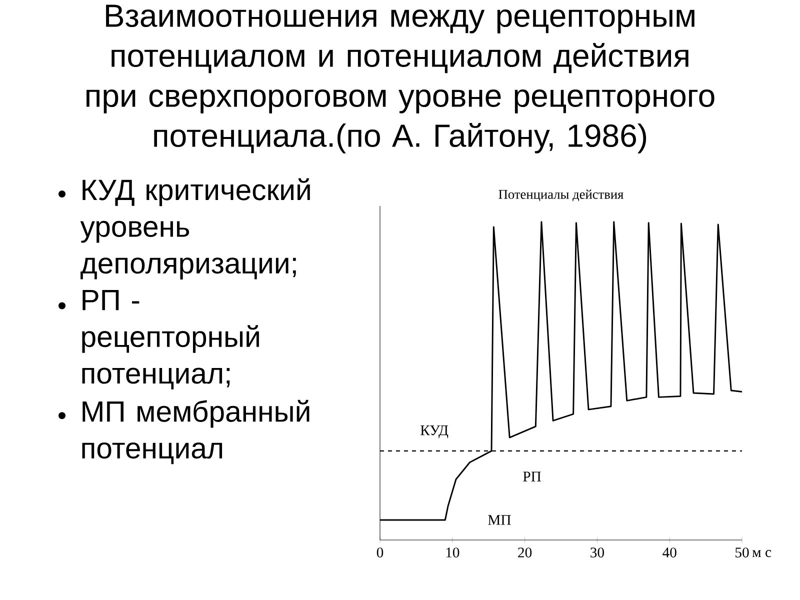 Image resolution: width=800 pixels, height=600 pixels. What do you see at coordinates (499, 520) in the screenshot?
I see `annotation: МП` at bounding box center [499, 520].